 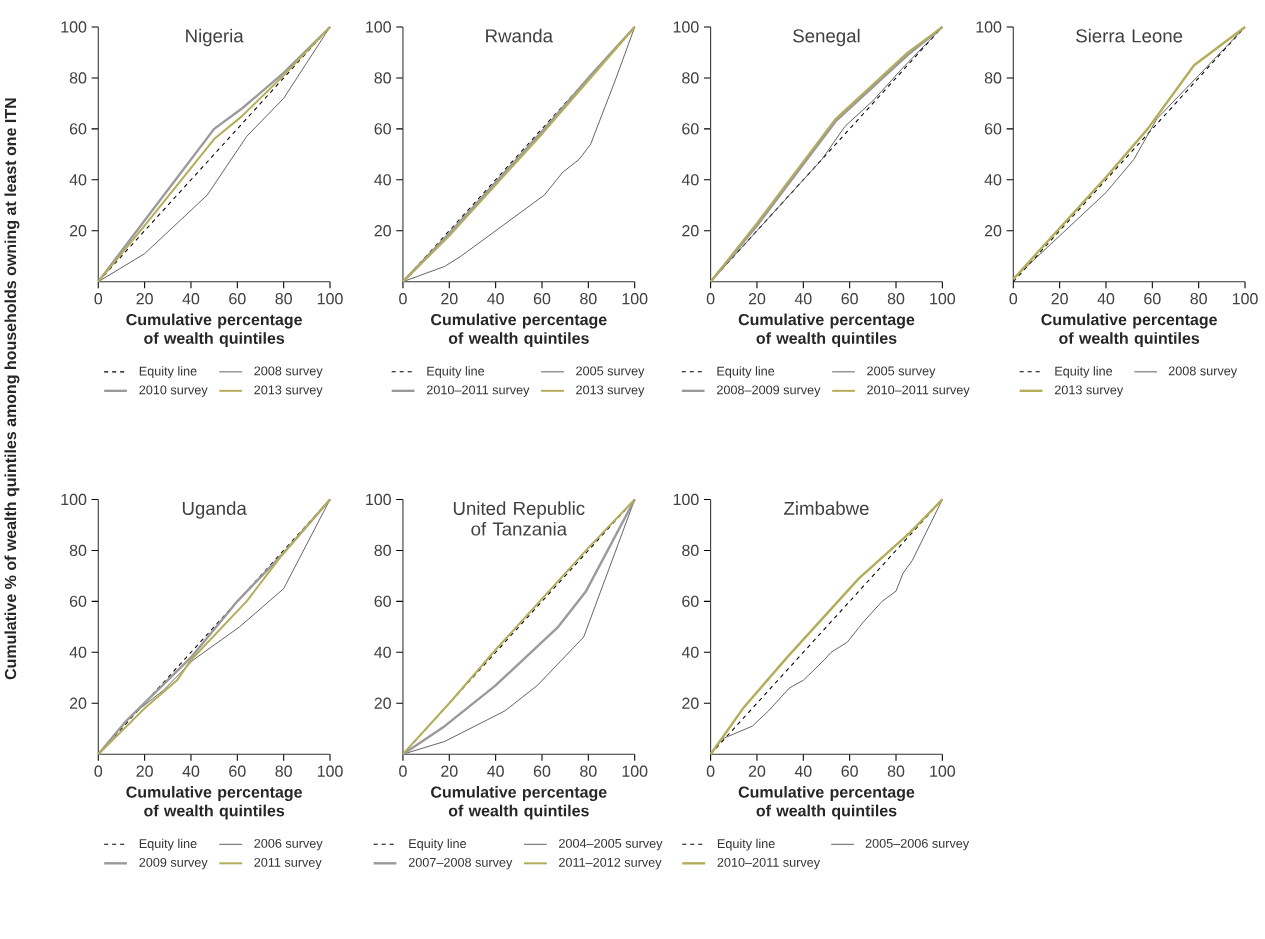 What do you see at coordinates (917, 844) in the screenshot?
I see `legend-label: 2005–2006 survey` at bounding box center [917, 844].